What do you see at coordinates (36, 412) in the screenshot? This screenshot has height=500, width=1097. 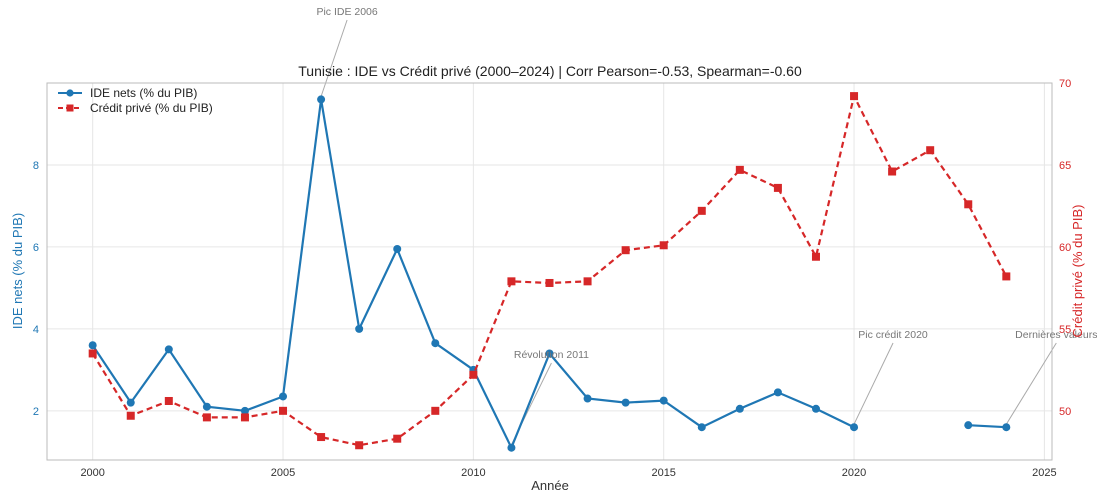 I see `y-left-tick-label: 2` at bounding box center [36, 412].